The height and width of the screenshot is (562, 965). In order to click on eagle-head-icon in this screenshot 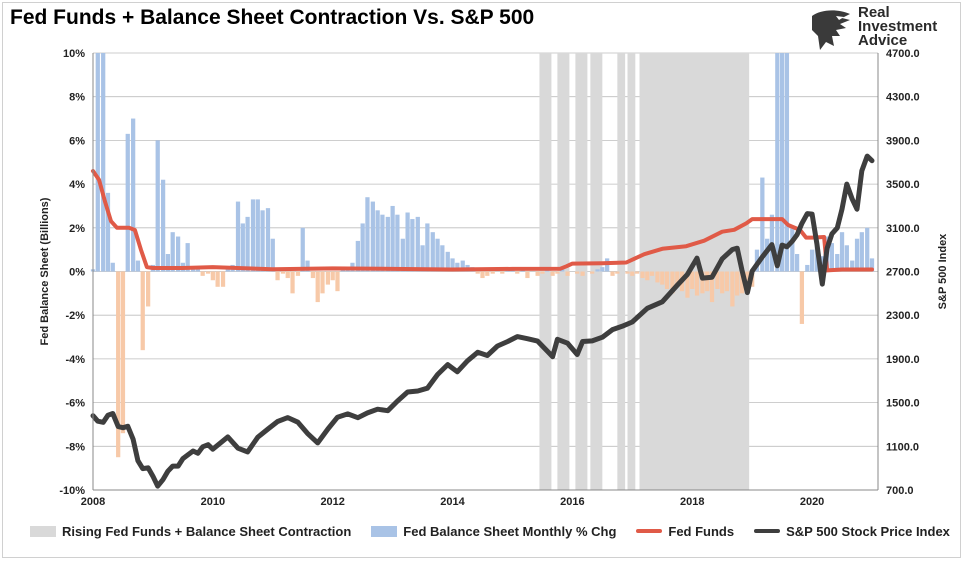, I will do `click(831, 30)`.